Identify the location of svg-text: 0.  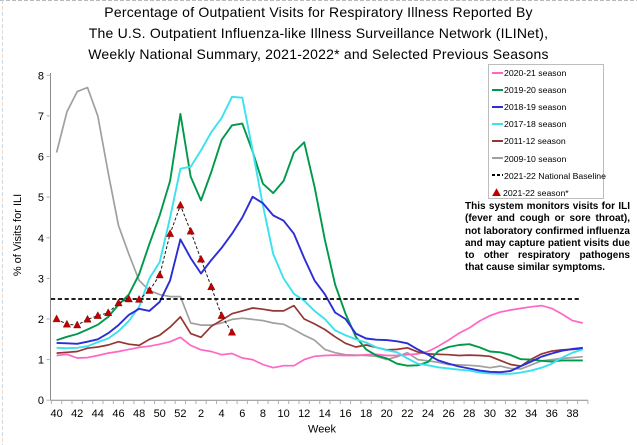
(41, 401).